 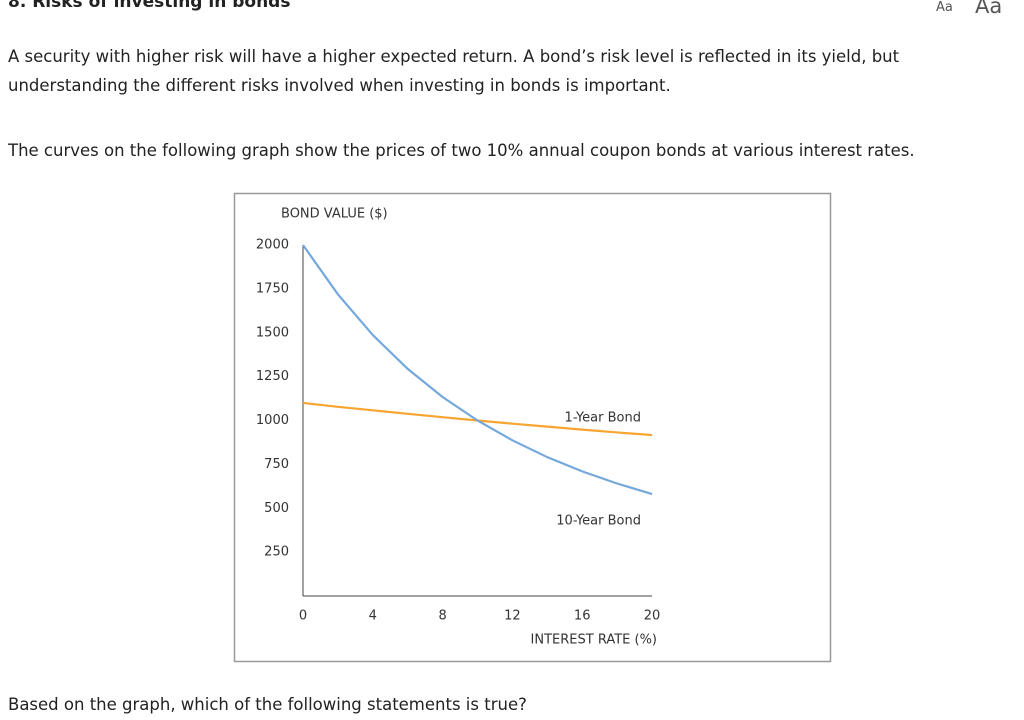 I want to click on y-tick-label: 2000, so click(x=272, y=245).